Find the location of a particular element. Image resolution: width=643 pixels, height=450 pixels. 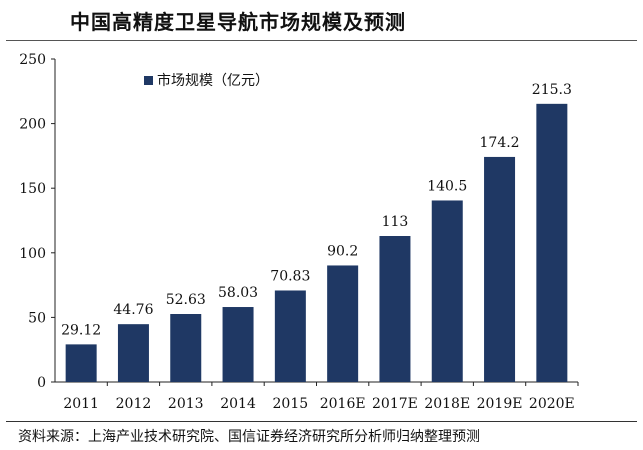

legend: 市场规模（亿元） is located at coordinates (206, 80).